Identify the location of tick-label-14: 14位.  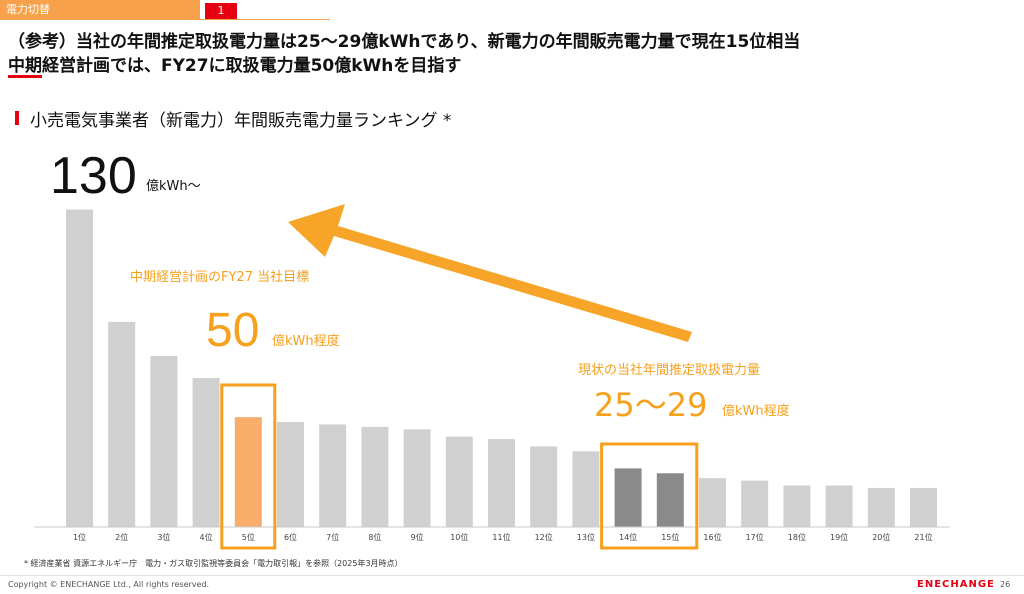
(628, 537).